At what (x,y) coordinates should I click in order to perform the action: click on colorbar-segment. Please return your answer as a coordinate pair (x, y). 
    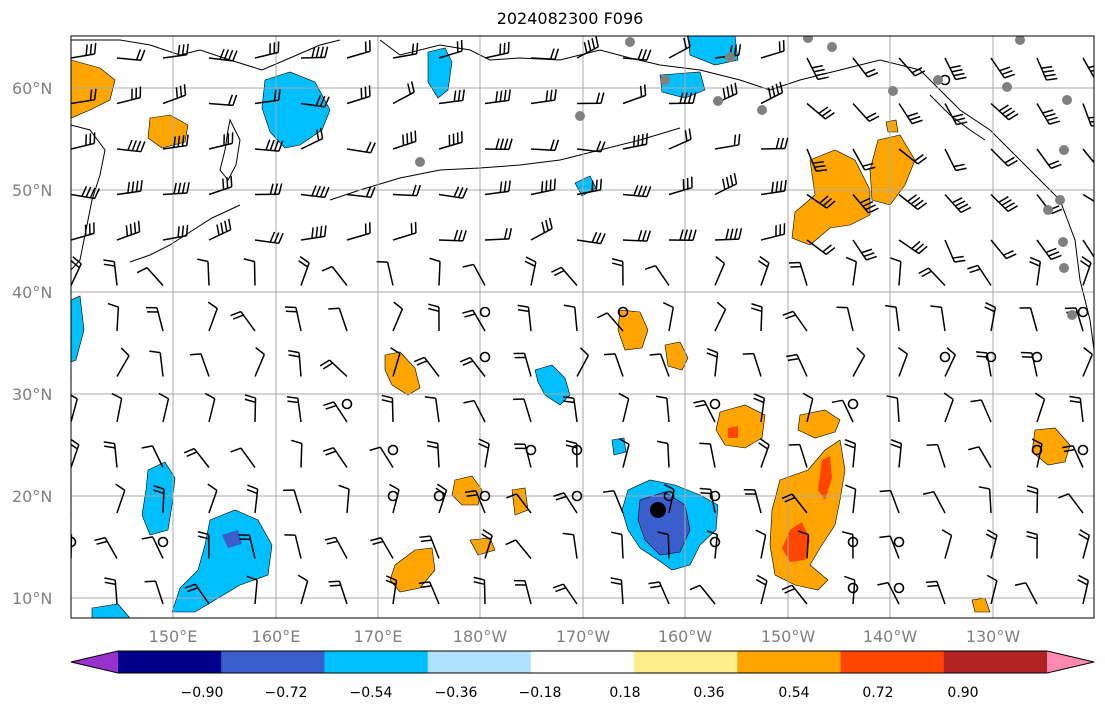
    Looking at the image, I should click on (479, 662).